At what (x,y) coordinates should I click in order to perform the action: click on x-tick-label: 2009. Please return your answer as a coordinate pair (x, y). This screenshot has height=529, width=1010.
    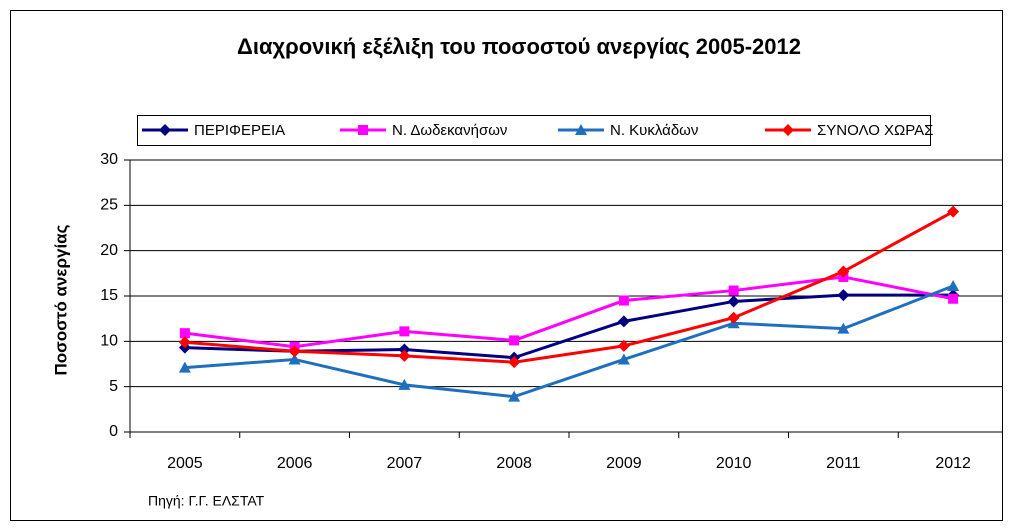
    Looking at the image, I should click on (624, 463).